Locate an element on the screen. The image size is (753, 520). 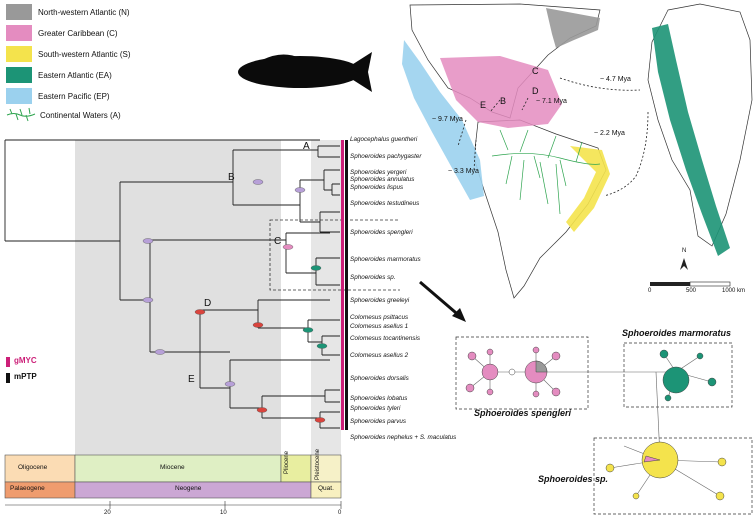
fish-icon is located at coordinates (305, 72).